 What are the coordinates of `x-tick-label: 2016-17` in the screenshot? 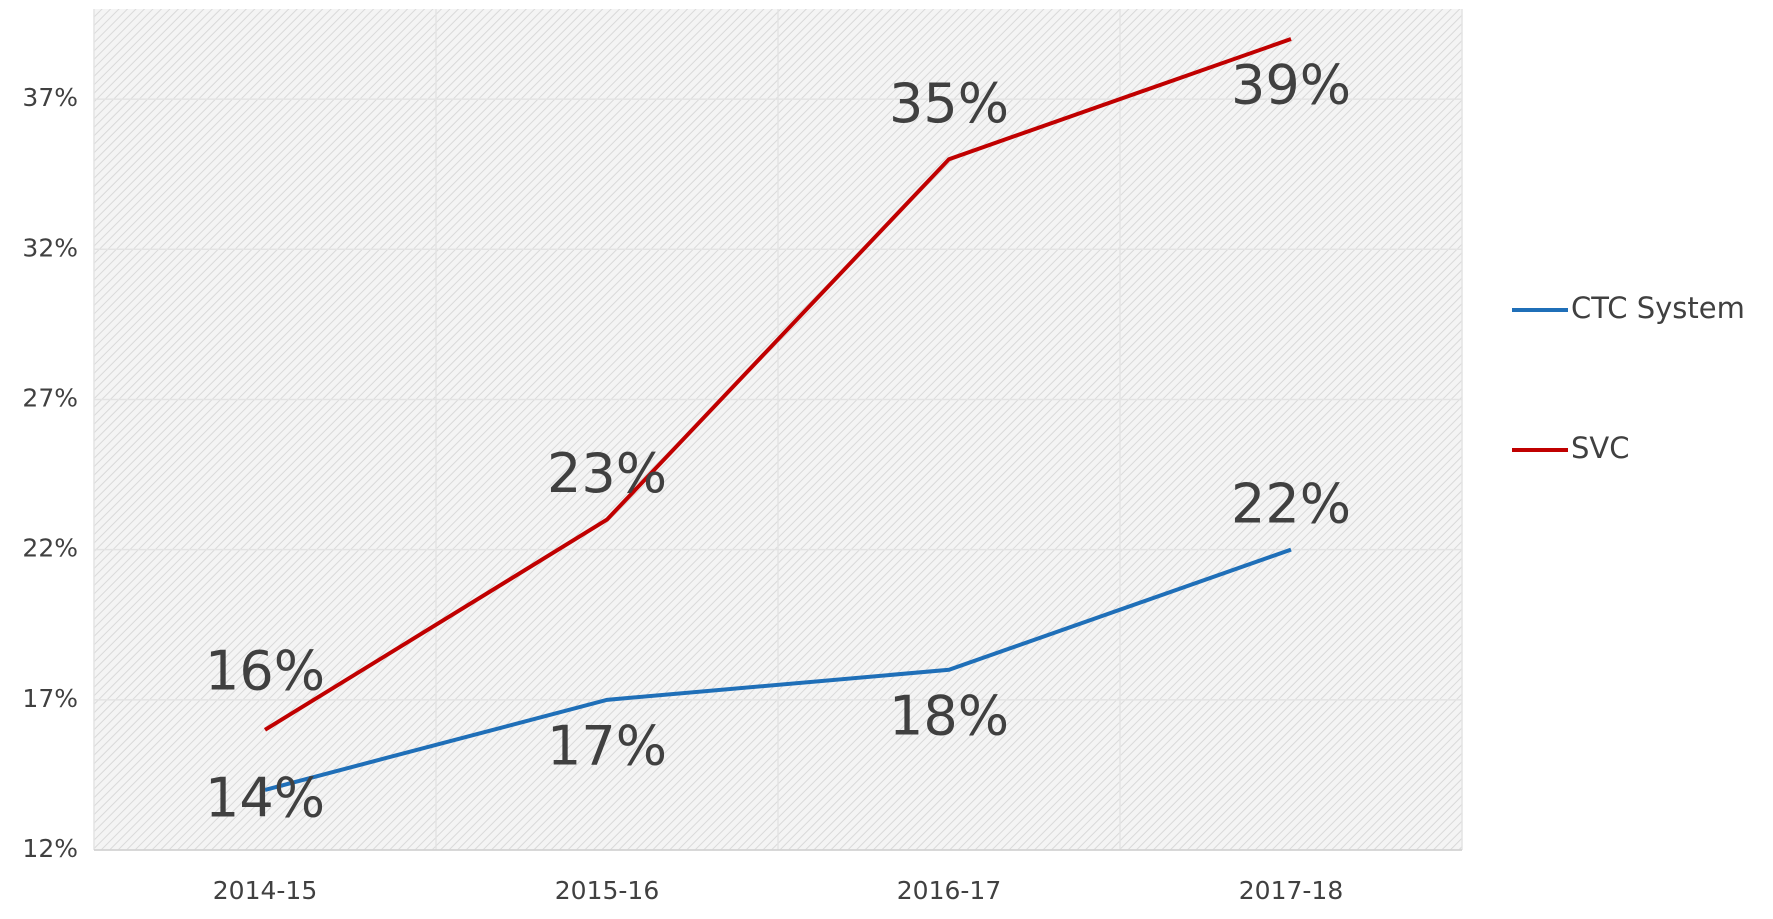 It's located at (949, 890).